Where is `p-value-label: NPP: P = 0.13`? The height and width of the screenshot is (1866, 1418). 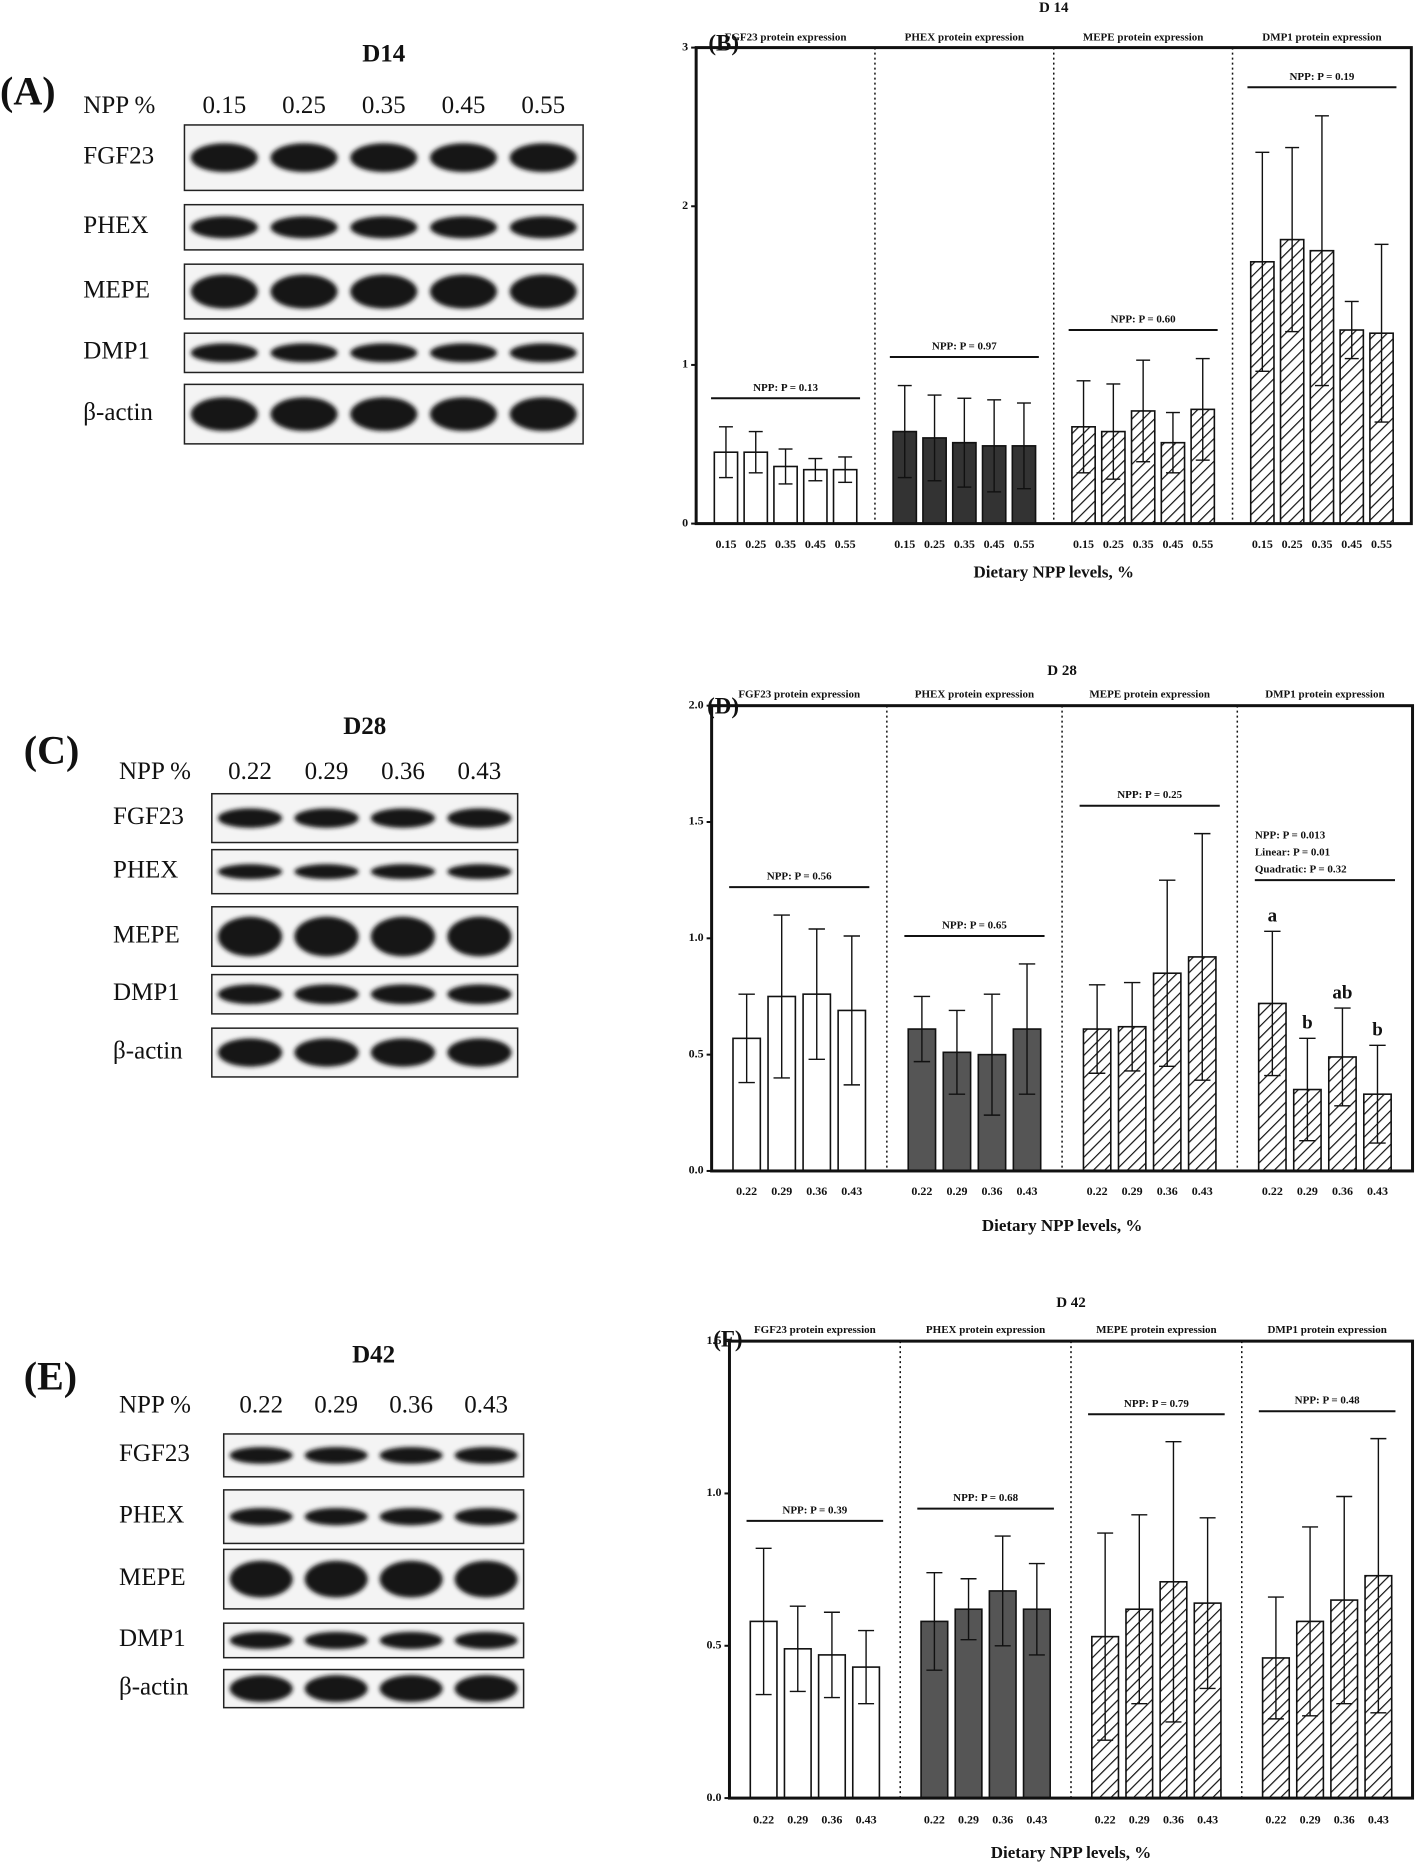
p-value-label: NPP: P = 0.13 is located at coordinates (785, 388).